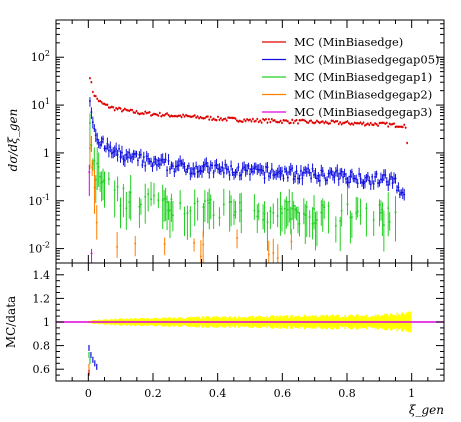 The height and width of the screenshot is (422, 461). Describe the element at coordinates (411, 393) in the screenshot. I see `x-tick-label: 1` at that location.